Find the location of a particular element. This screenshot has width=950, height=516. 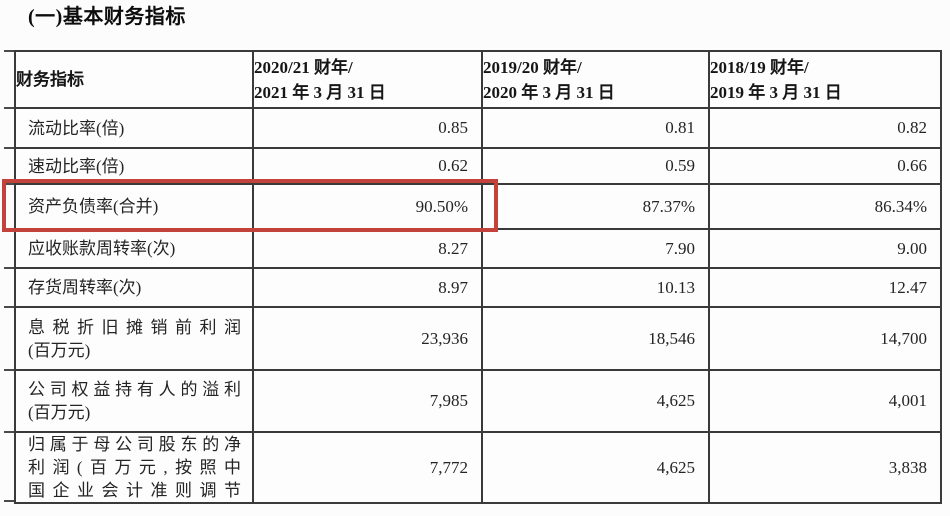

value-text: 7,985 is located at coordinates (448, 400).